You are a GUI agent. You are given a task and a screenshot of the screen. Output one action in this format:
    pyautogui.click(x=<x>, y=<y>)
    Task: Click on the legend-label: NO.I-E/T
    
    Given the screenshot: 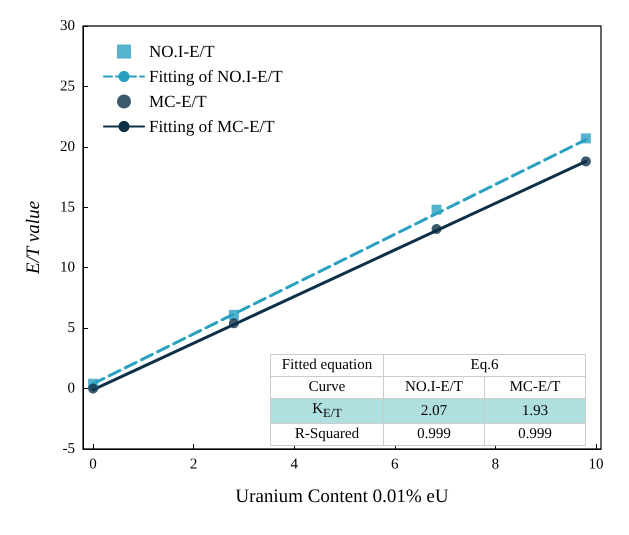 What is the action you would take?
    pyautogui.click(x=182, y=51)
    